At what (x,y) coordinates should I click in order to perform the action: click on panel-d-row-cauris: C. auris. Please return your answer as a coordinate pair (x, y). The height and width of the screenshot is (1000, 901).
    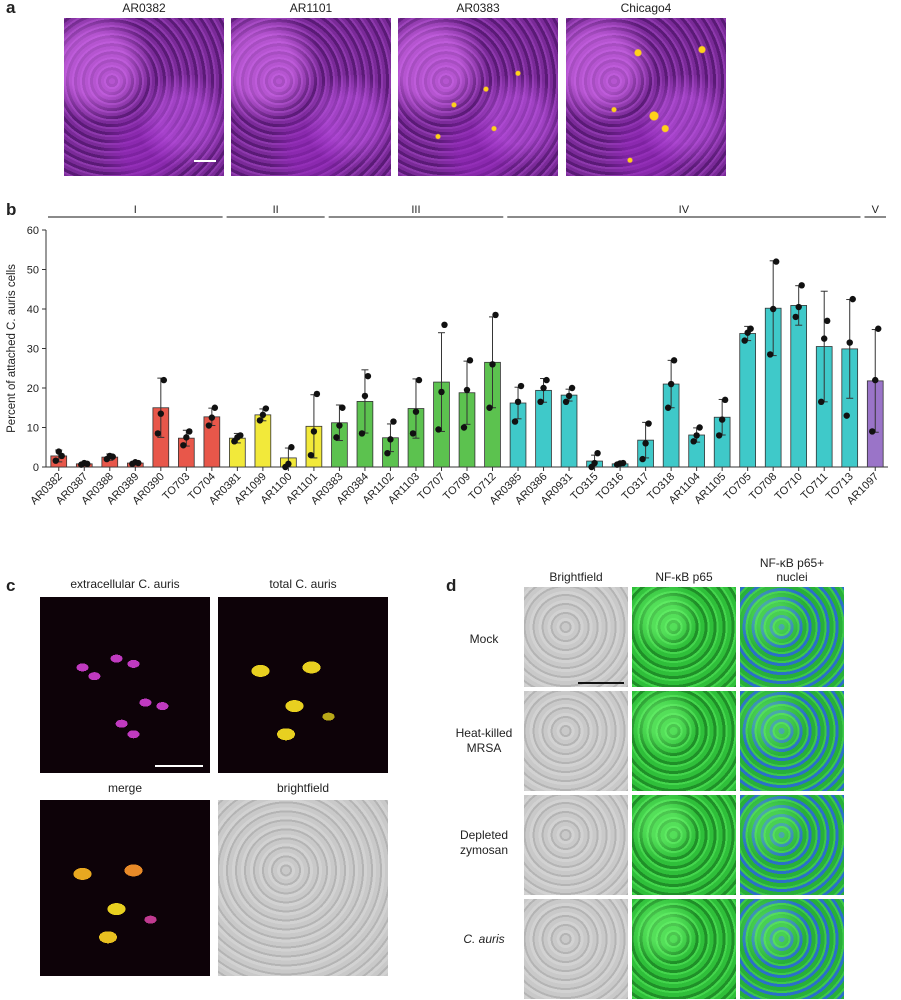
    Looking at the image, I should click on (484, 939).